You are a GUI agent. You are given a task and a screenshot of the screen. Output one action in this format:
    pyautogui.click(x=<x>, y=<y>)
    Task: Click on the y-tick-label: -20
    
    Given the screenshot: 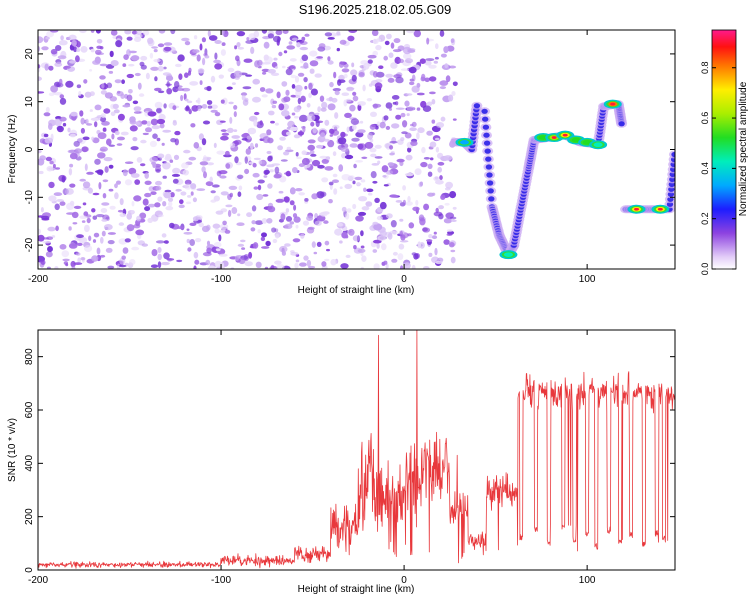 What is the action you would take?
    pyautogui.click(x=29, y=244)
    